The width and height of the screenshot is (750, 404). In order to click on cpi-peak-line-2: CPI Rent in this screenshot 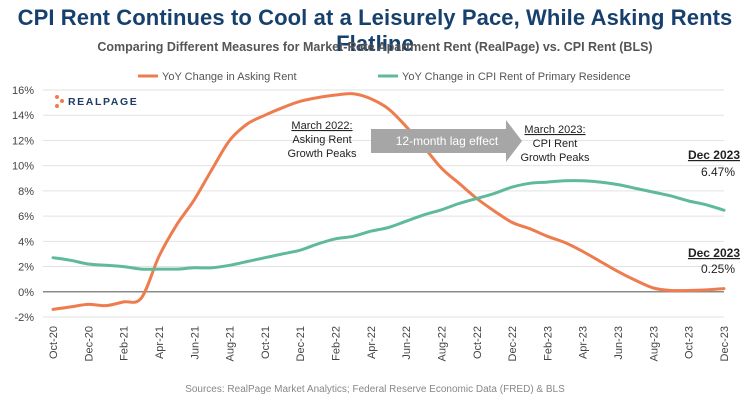, I will do `click(555, 144)`.